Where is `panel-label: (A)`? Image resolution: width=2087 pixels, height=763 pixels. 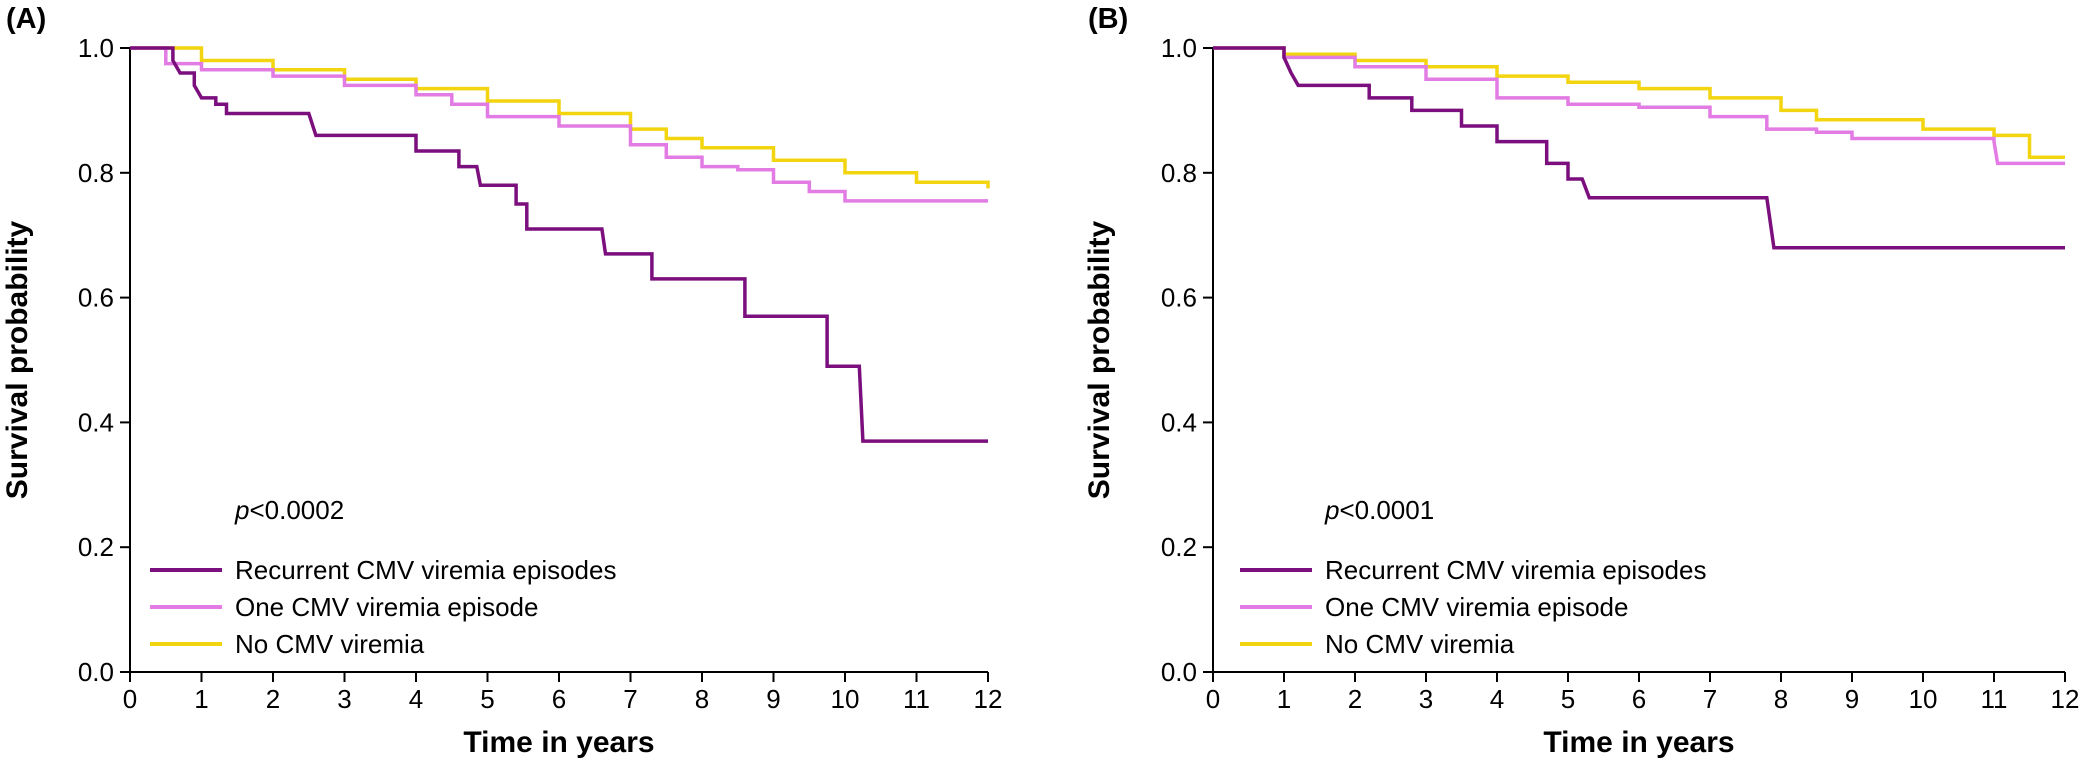 panel-label: (A) is located at coordinates (26, 19).